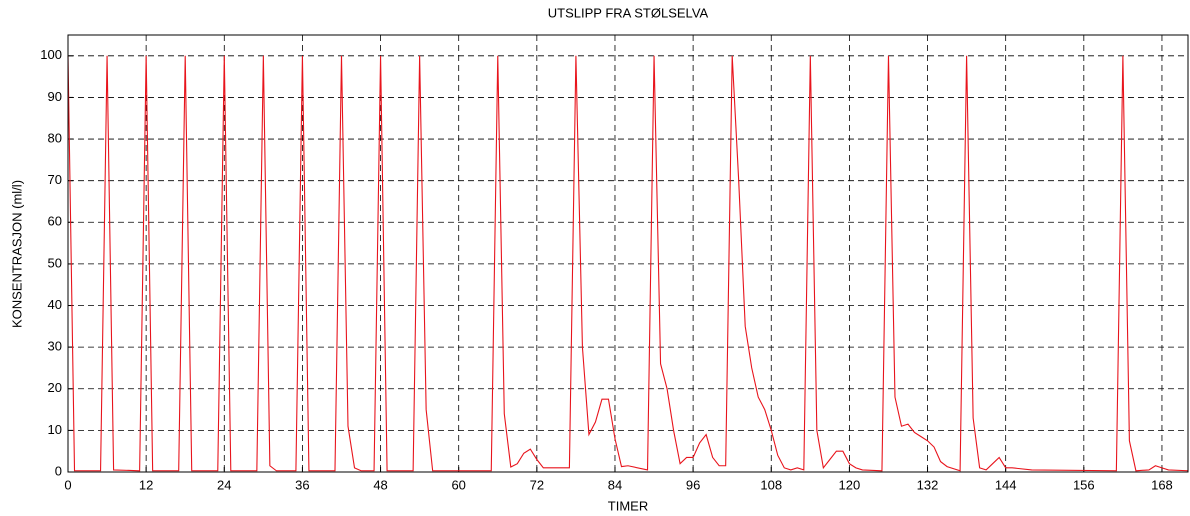 The image size is (1190, 516). What do you see at coordinates (628, 505) in the screenshot?
I see `x-axis-label: TIMER` at bounding box center [628, 505].